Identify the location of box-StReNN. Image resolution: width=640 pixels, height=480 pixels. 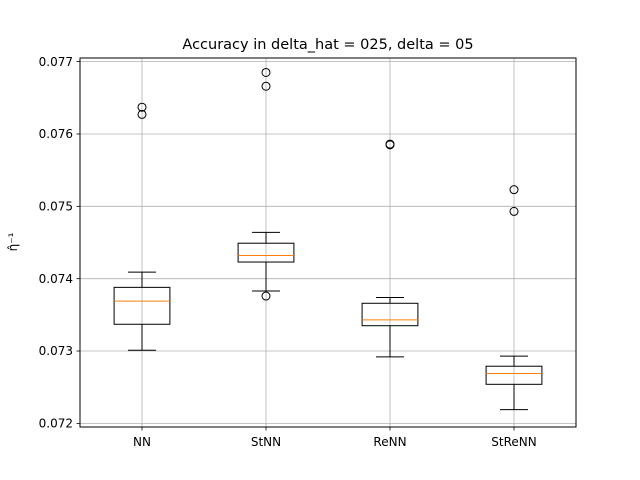
(514, 298).